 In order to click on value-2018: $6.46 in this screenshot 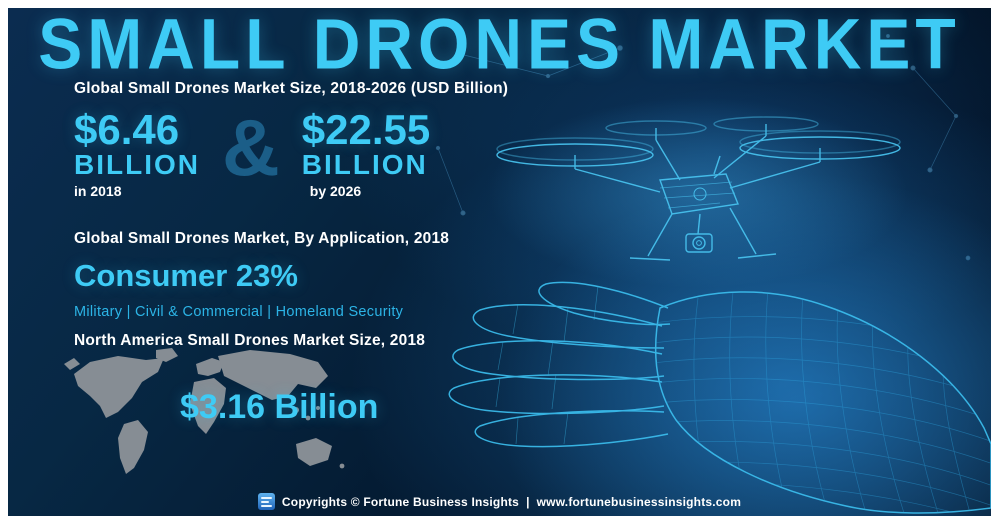, I will do `click(127, 129)`.